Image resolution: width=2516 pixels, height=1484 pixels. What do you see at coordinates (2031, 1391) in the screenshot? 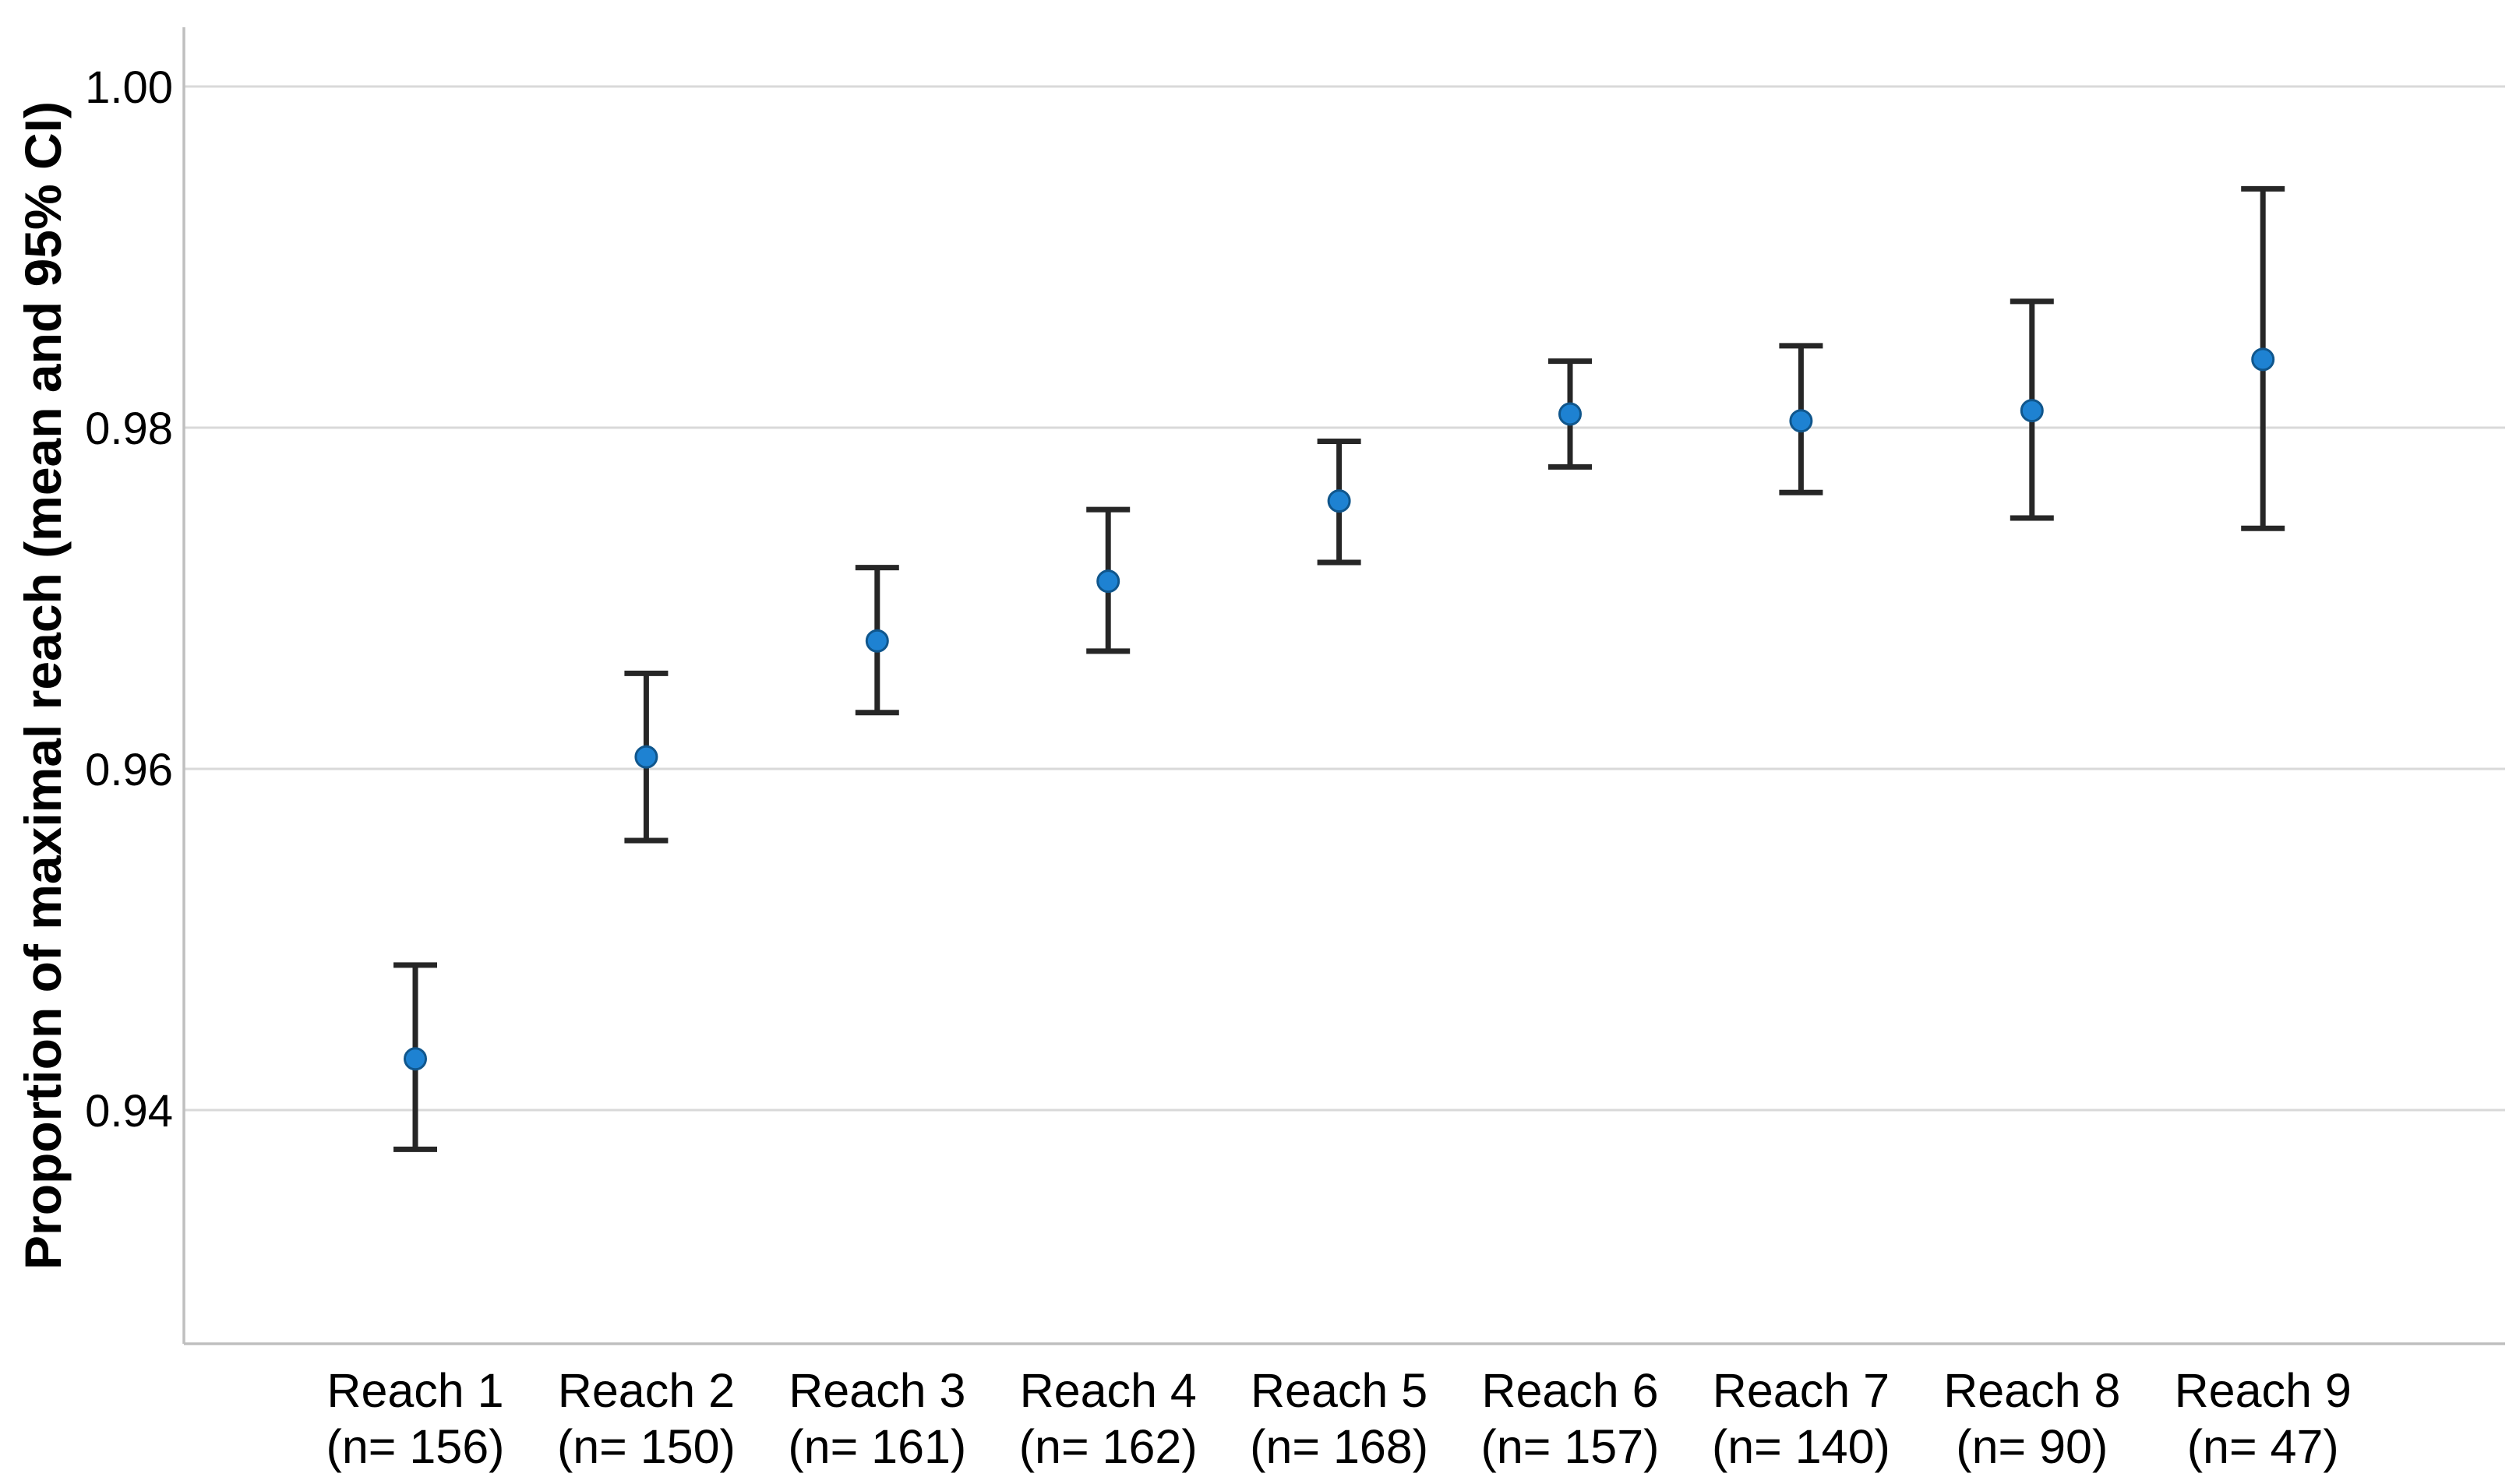
I see `x-tick-label: Reach 8` at bounding box center [2031, 1391].